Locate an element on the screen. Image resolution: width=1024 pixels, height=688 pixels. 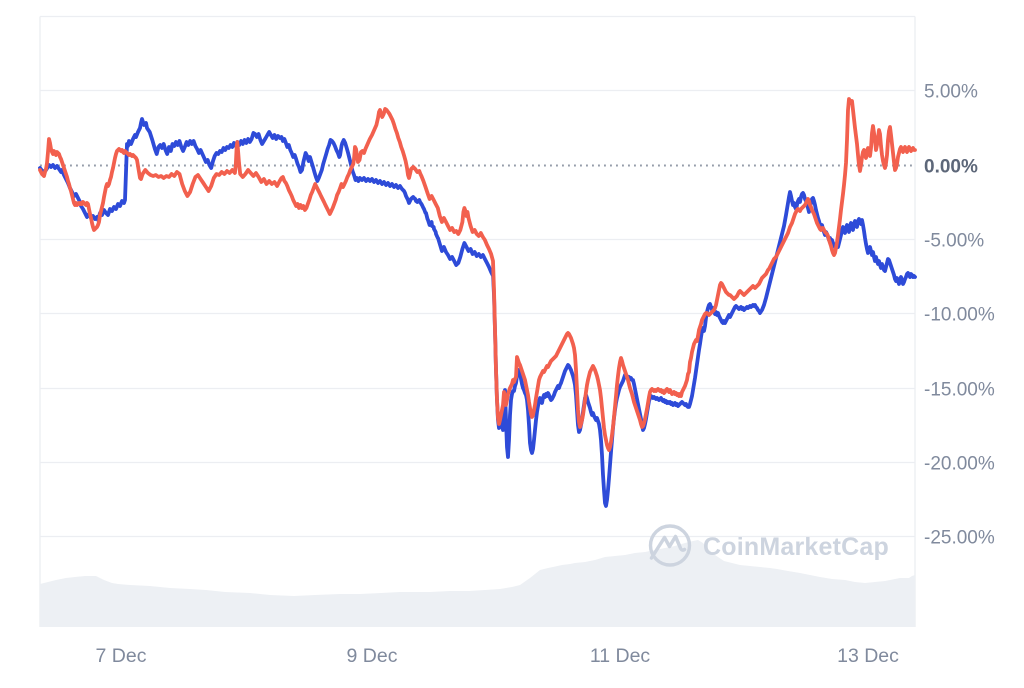
svg-text: 9 Dec is located at coordinates (372, 656).